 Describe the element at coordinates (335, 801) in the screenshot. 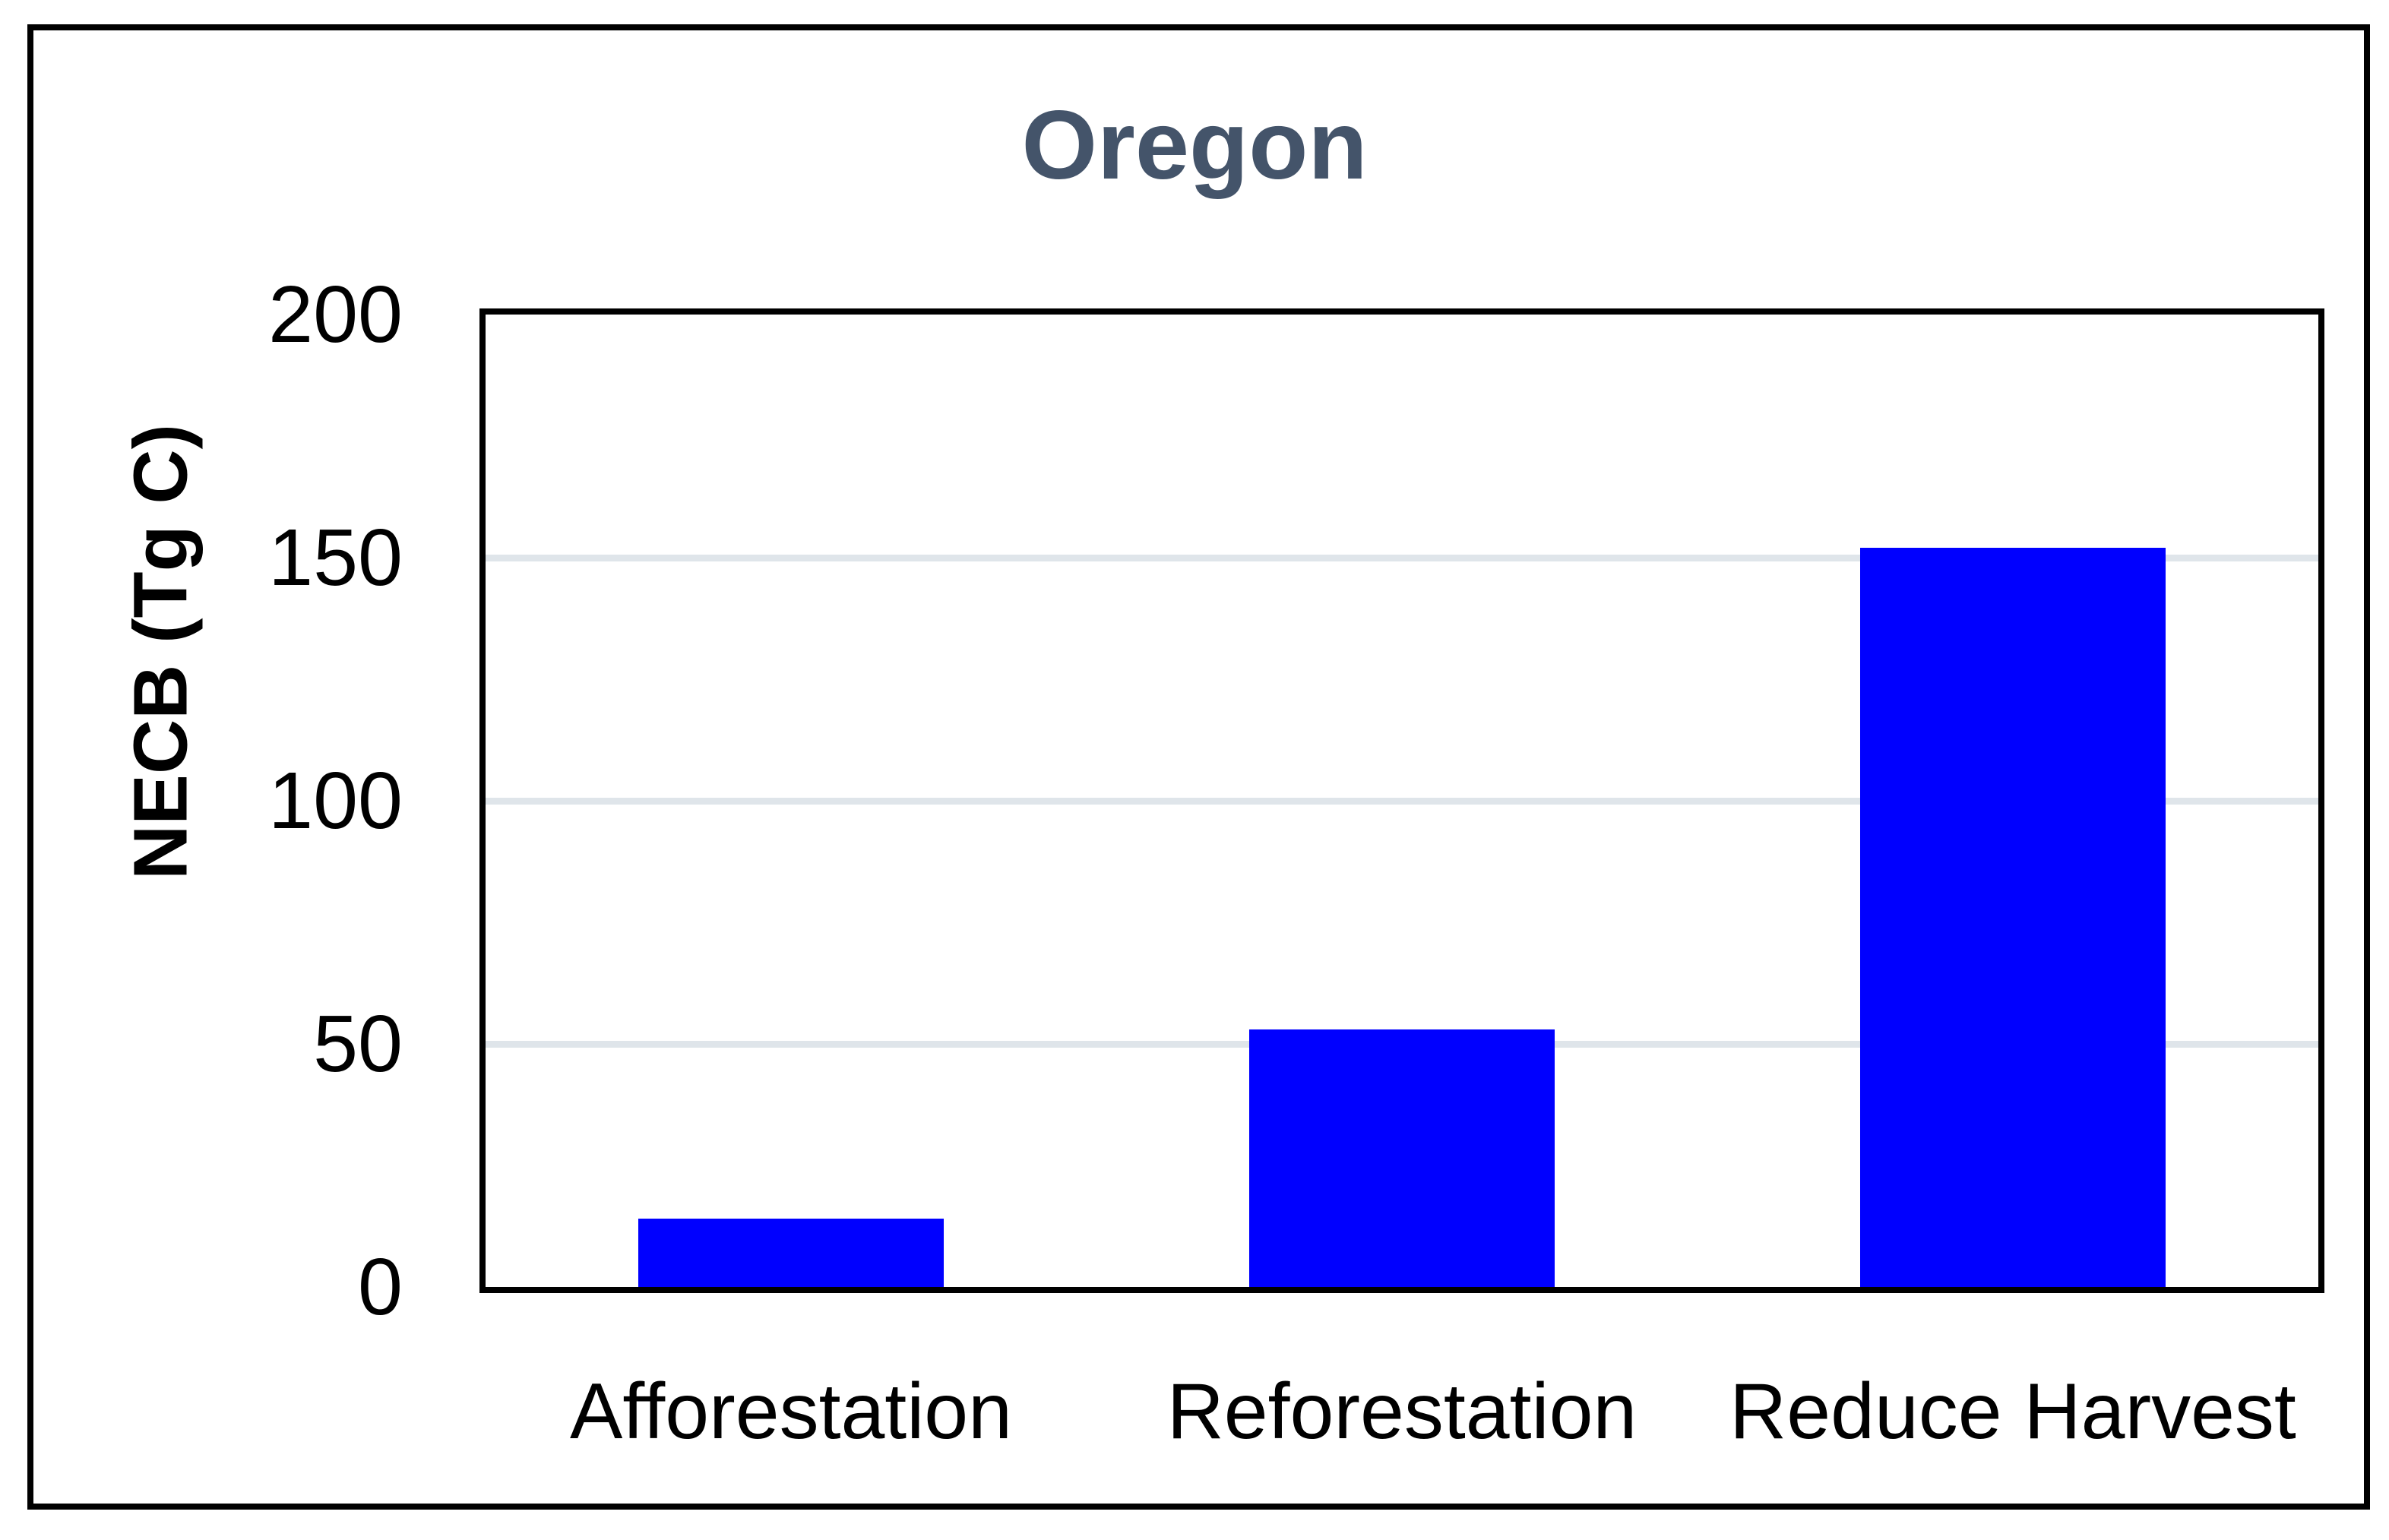

I see `y-tick-label: 100` at that location.